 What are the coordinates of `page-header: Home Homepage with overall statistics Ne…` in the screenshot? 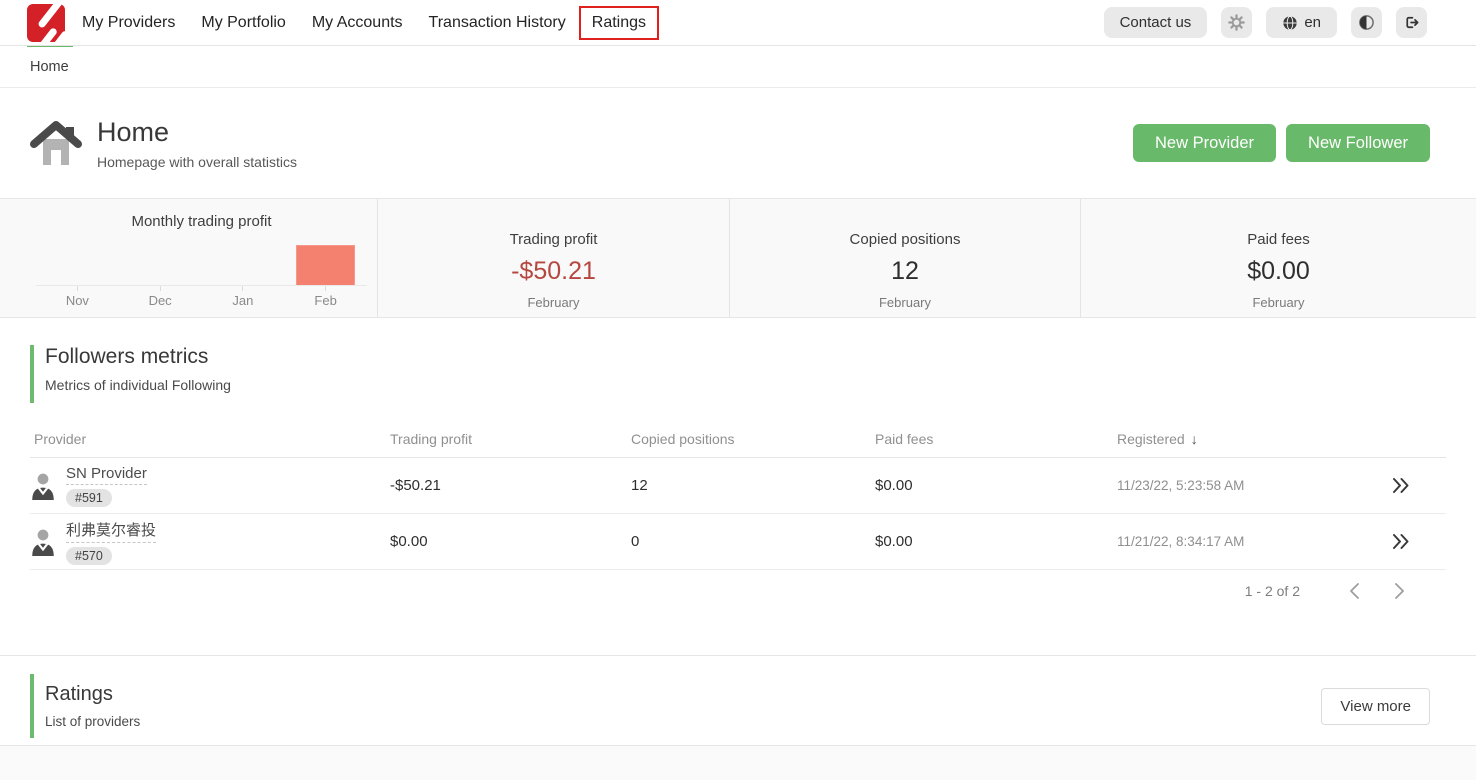 It's located at (738, 143).